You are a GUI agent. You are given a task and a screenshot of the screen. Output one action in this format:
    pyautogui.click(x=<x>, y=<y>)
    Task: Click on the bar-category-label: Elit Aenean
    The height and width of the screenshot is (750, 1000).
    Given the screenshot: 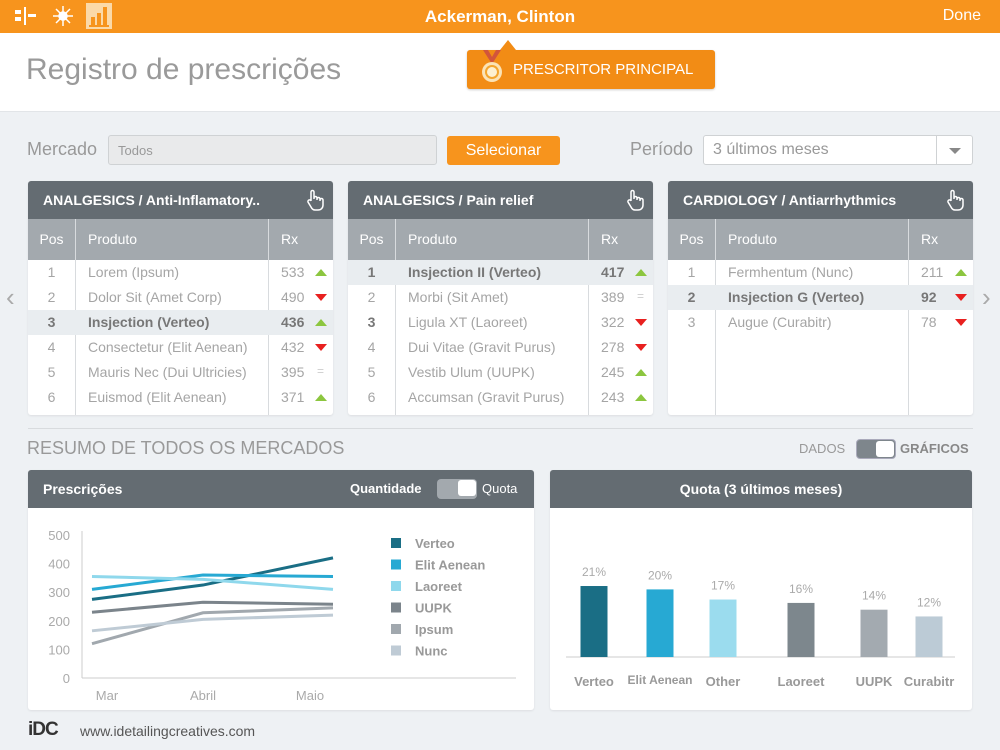 What is the action you would take?
    pyautogui.click(x=660, y=680)
    